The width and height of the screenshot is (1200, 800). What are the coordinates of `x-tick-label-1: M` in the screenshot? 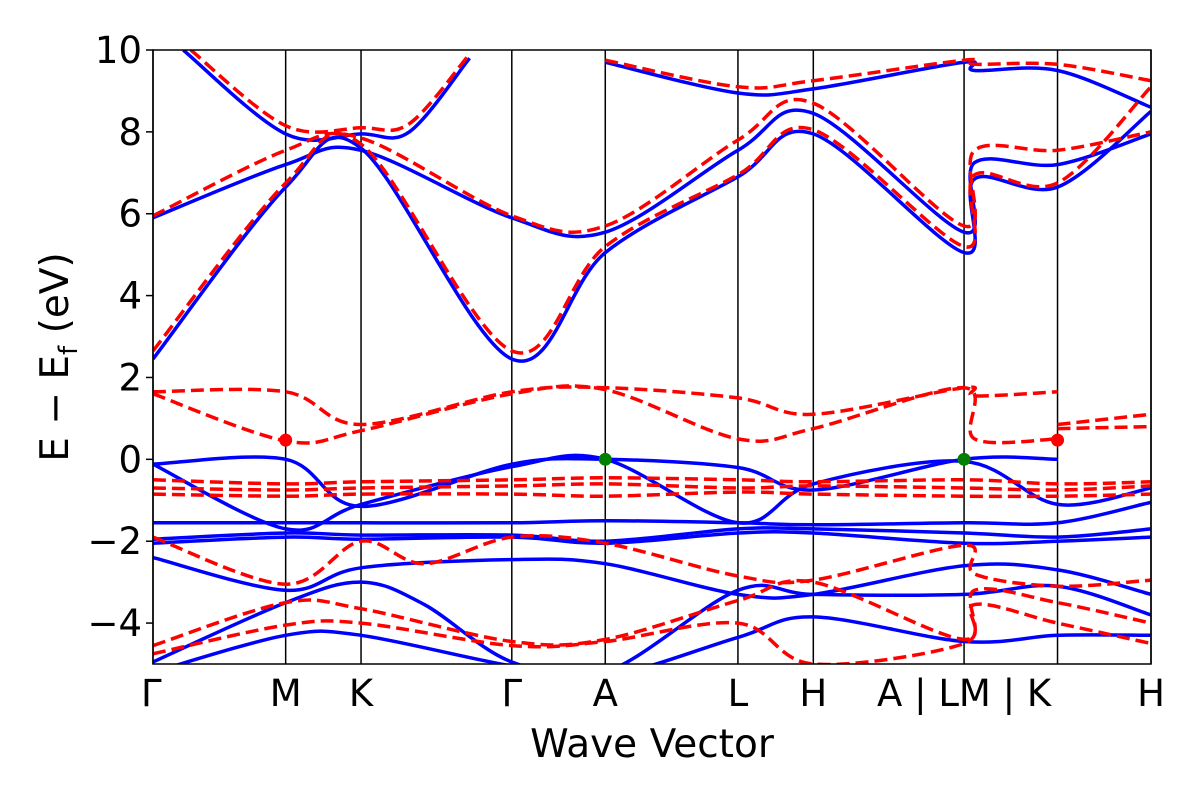 It's located at (286, 693).